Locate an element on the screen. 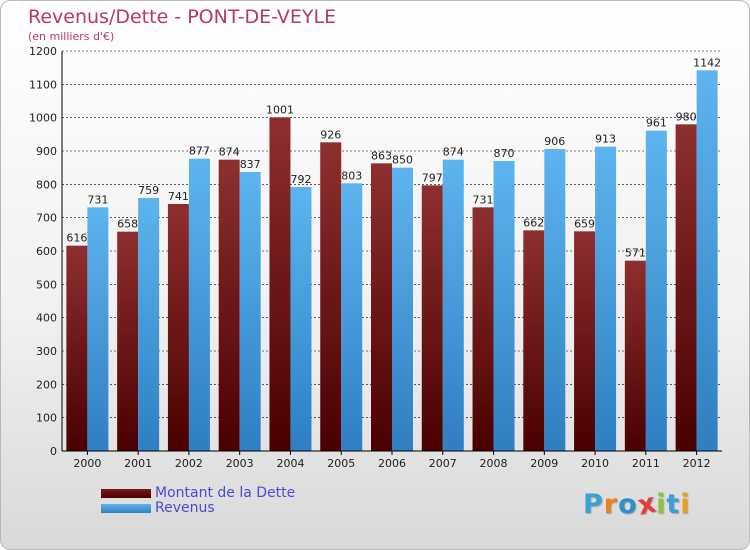 The width and height of the screenshot is (750, 550). y-tick-label: 0 is located at coordinates (53, 451).